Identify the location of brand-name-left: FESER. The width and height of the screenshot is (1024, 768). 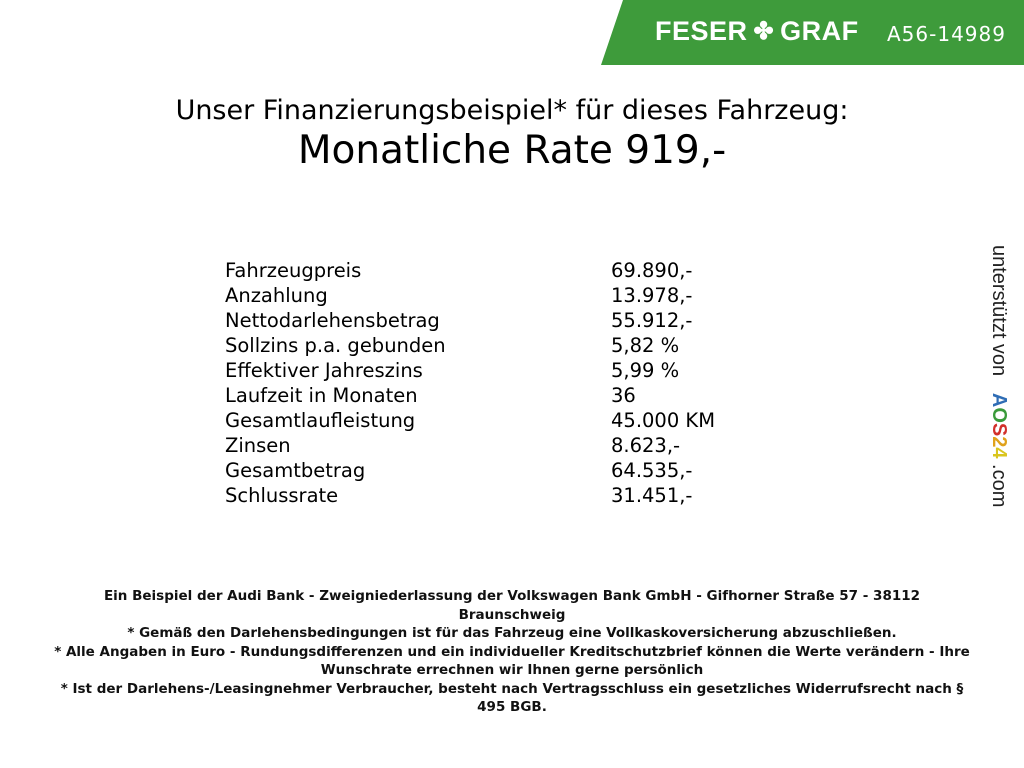
(701, 31).